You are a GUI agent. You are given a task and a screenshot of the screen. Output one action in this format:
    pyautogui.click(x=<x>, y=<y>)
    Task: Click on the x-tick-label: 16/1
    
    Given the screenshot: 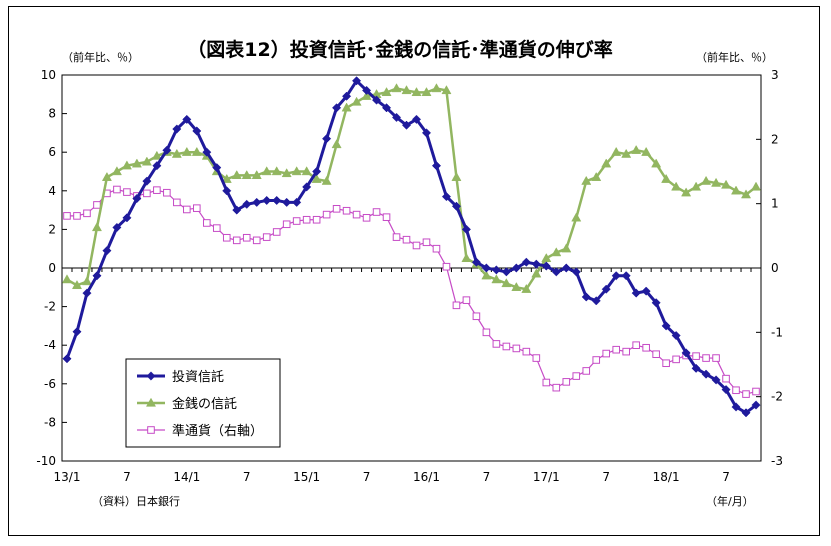 What is the action you would take?
    pyautogui.click(x=426, y=477)
    